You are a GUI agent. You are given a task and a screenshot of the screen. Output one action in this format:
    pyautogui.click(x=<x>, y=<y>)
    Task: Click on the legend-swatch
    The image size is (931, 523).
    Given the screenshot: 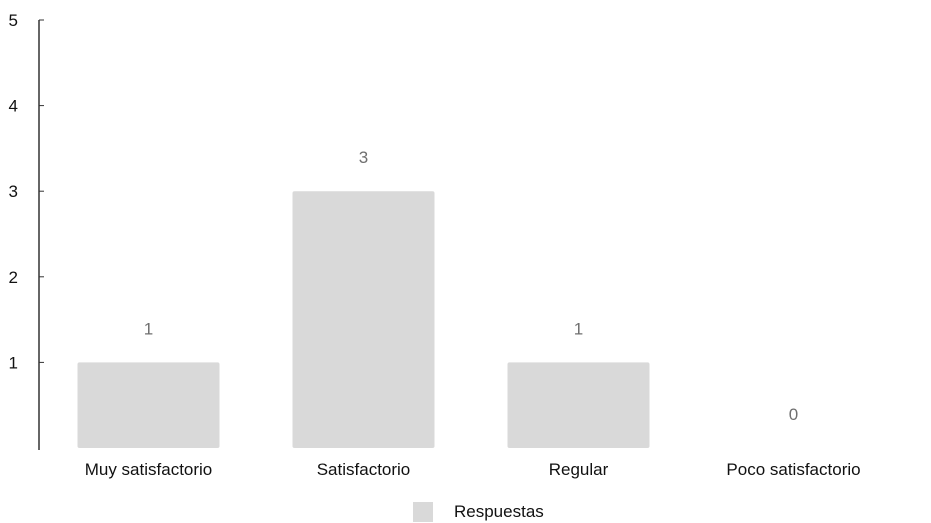 What is the action you would take?
    pyautogui.click(x=423, y=512)
    